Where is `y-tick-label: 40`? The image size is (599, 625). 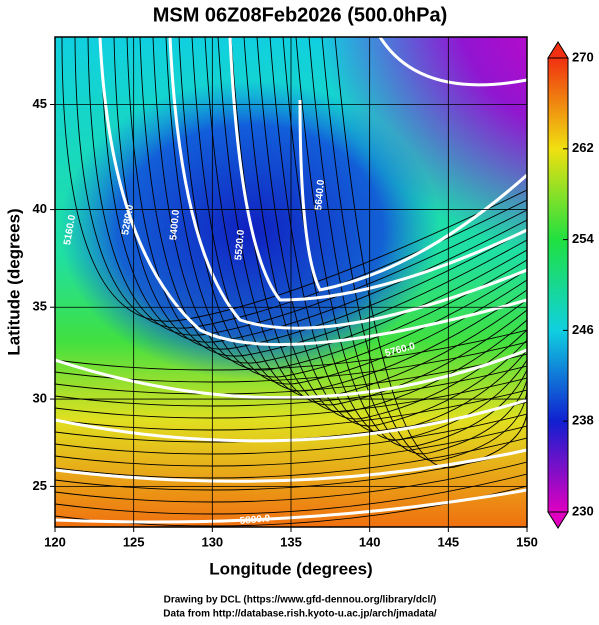 y-tick-label: 40 is located at coordinates (40, 208).